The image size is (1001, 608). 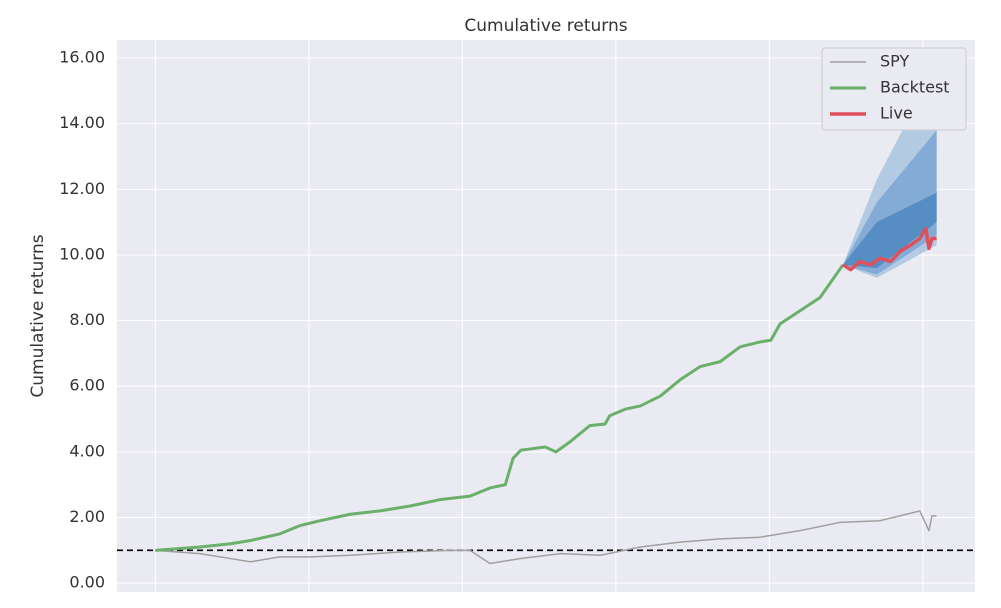 I want to click on legend-label: SPY, so click(x=894, y=61).